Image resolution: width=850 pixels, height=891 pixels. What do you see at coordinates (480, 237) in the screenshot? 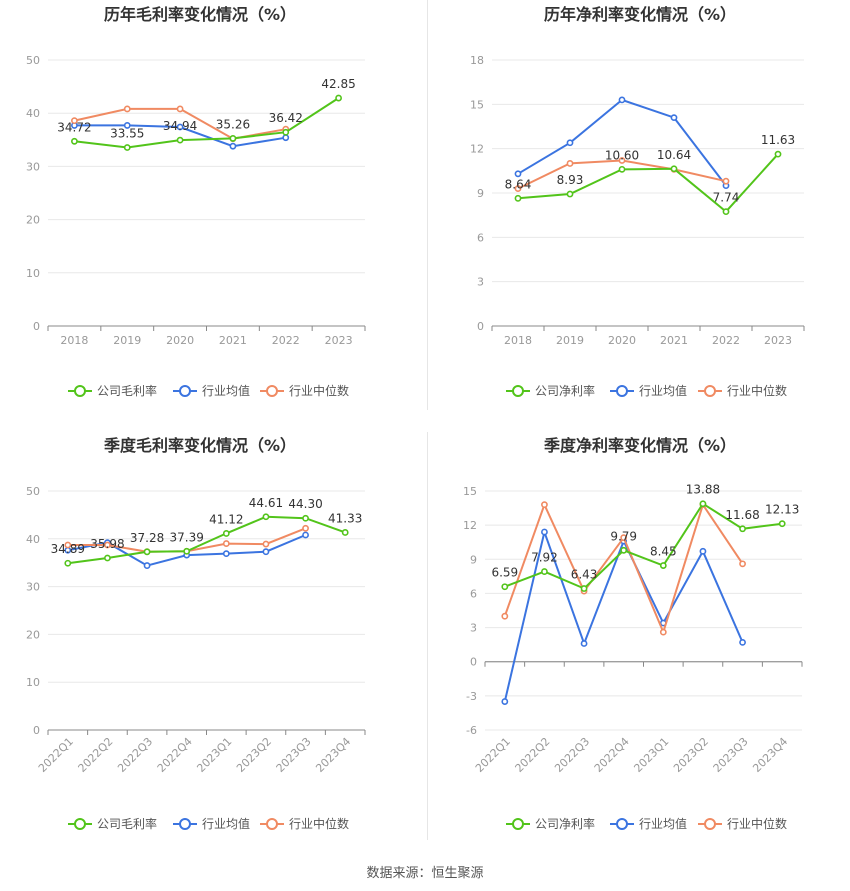
I see `y-tick-label: 6` at bounding box center [480, 237].